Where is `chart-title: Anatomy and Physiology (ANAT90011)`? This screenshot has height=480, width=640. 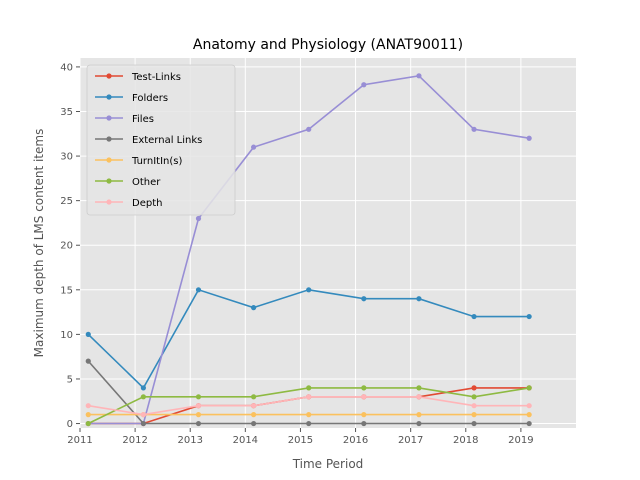
chart-title: Anatomy and Physiology (ANAT90011) is located at coordinates (328, 45).